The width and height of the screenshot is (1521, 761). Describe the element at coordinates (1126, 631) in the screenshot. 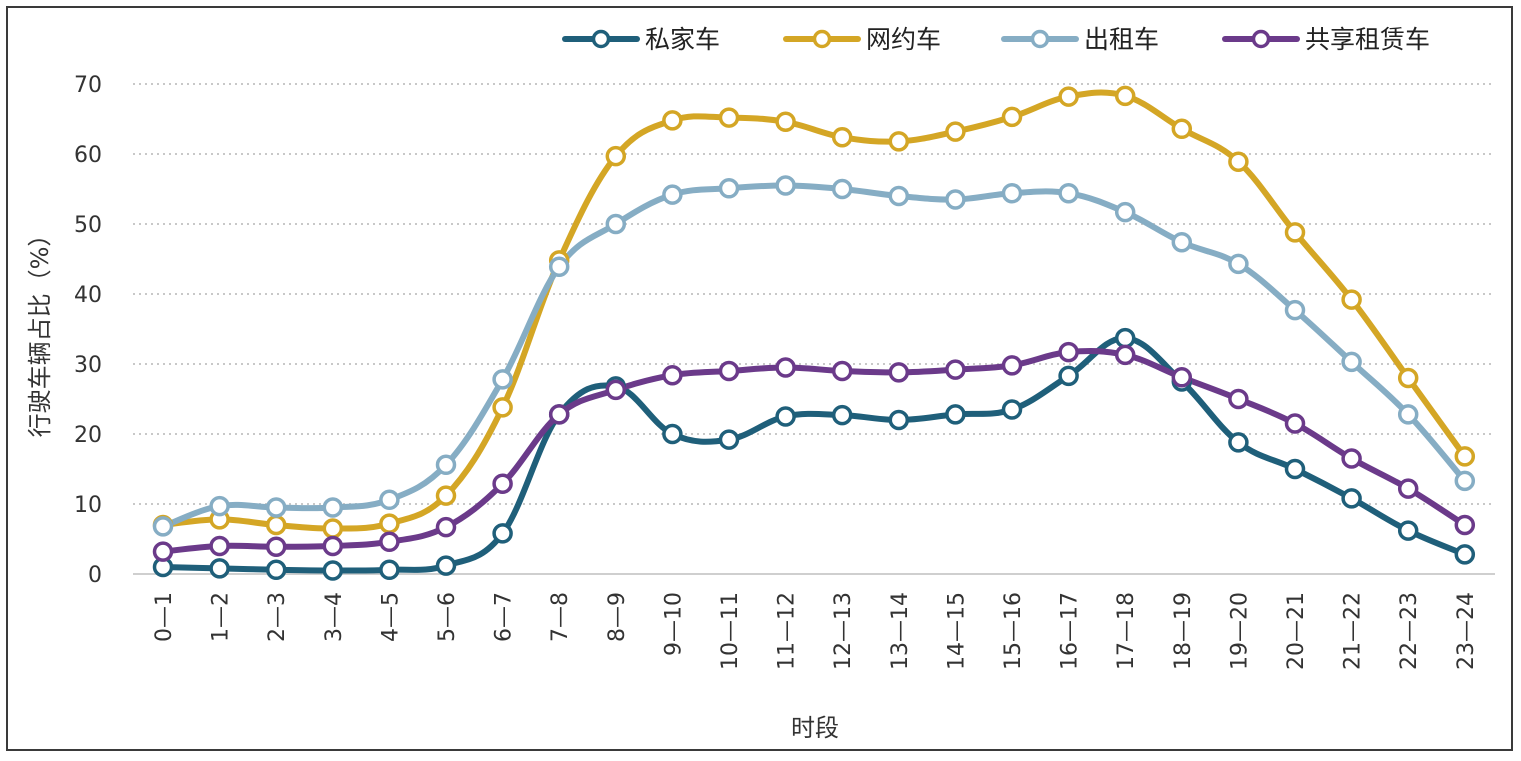

I see `x-tick-label: 17—18` at that location.